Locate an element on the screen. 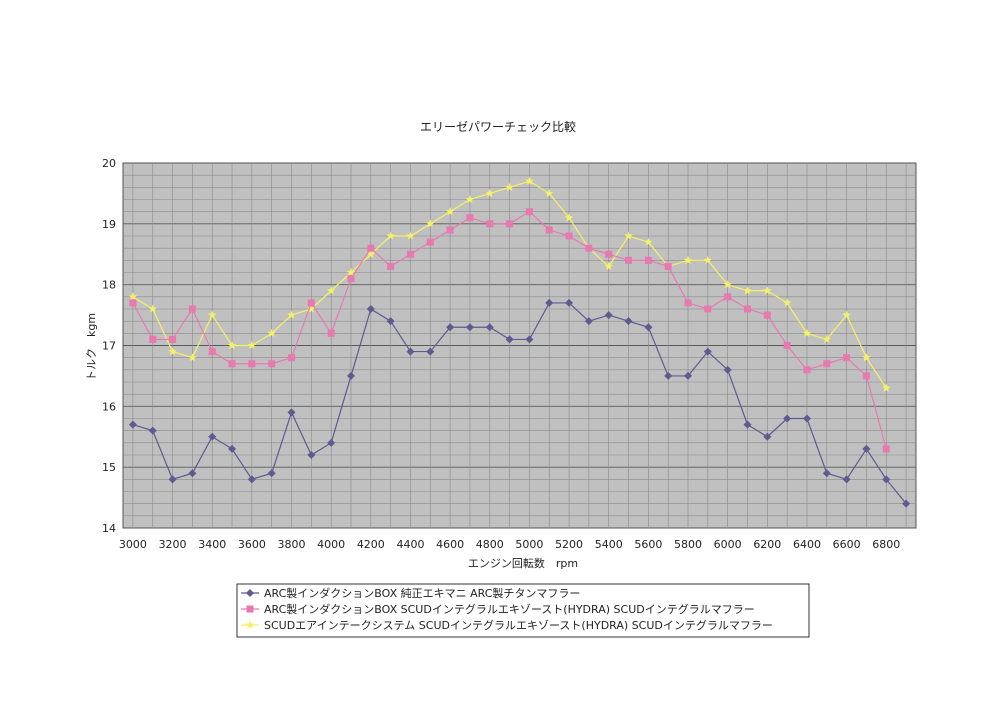  x-tick-label: 3200 is located at coordinates (173, 544).